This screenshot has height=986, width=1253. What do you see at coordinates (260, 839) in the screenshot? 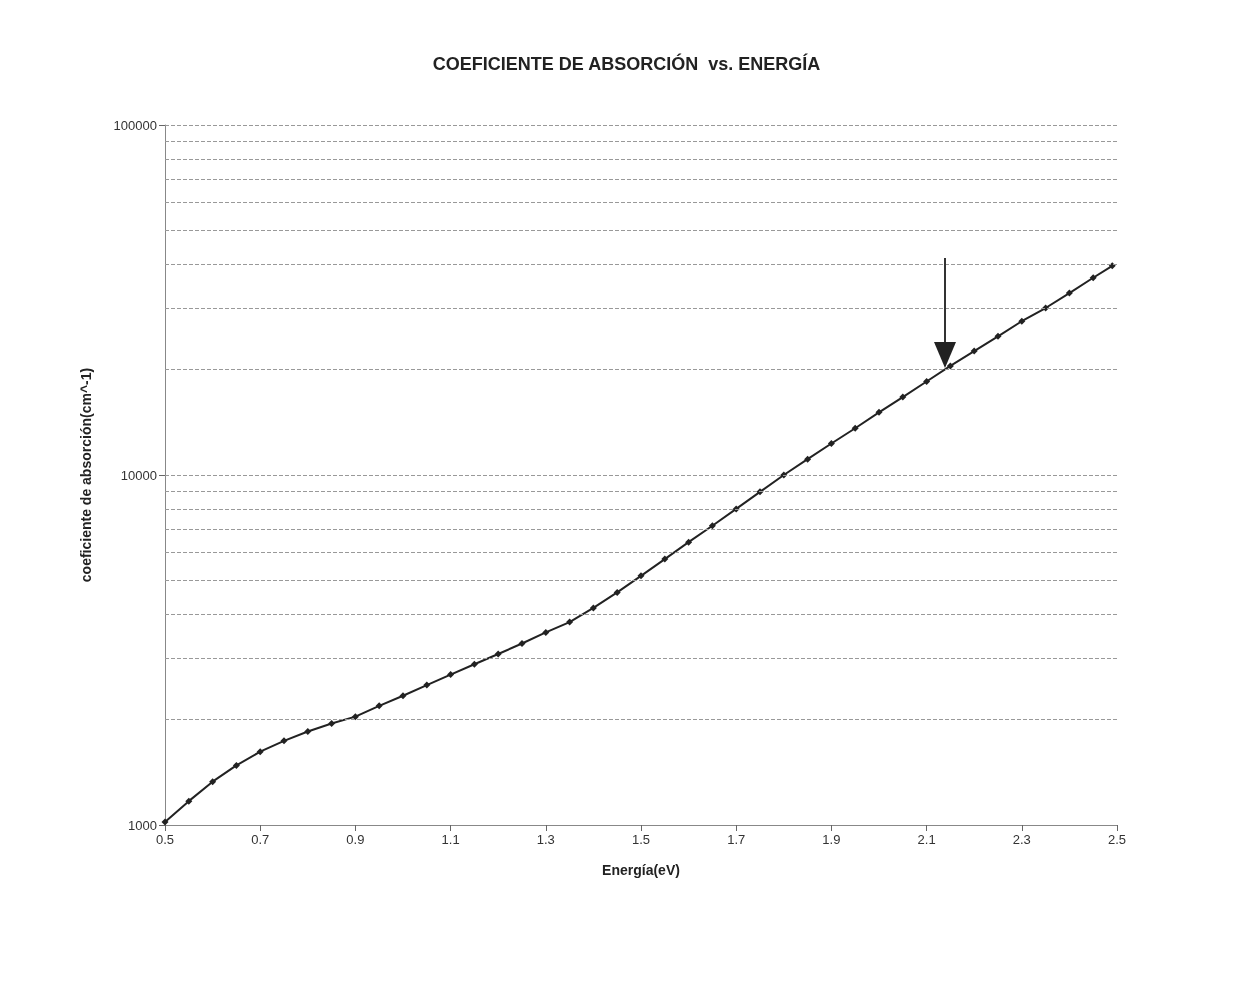
I see `x-tick-label: 0.7` at bounding box center [260, 839].